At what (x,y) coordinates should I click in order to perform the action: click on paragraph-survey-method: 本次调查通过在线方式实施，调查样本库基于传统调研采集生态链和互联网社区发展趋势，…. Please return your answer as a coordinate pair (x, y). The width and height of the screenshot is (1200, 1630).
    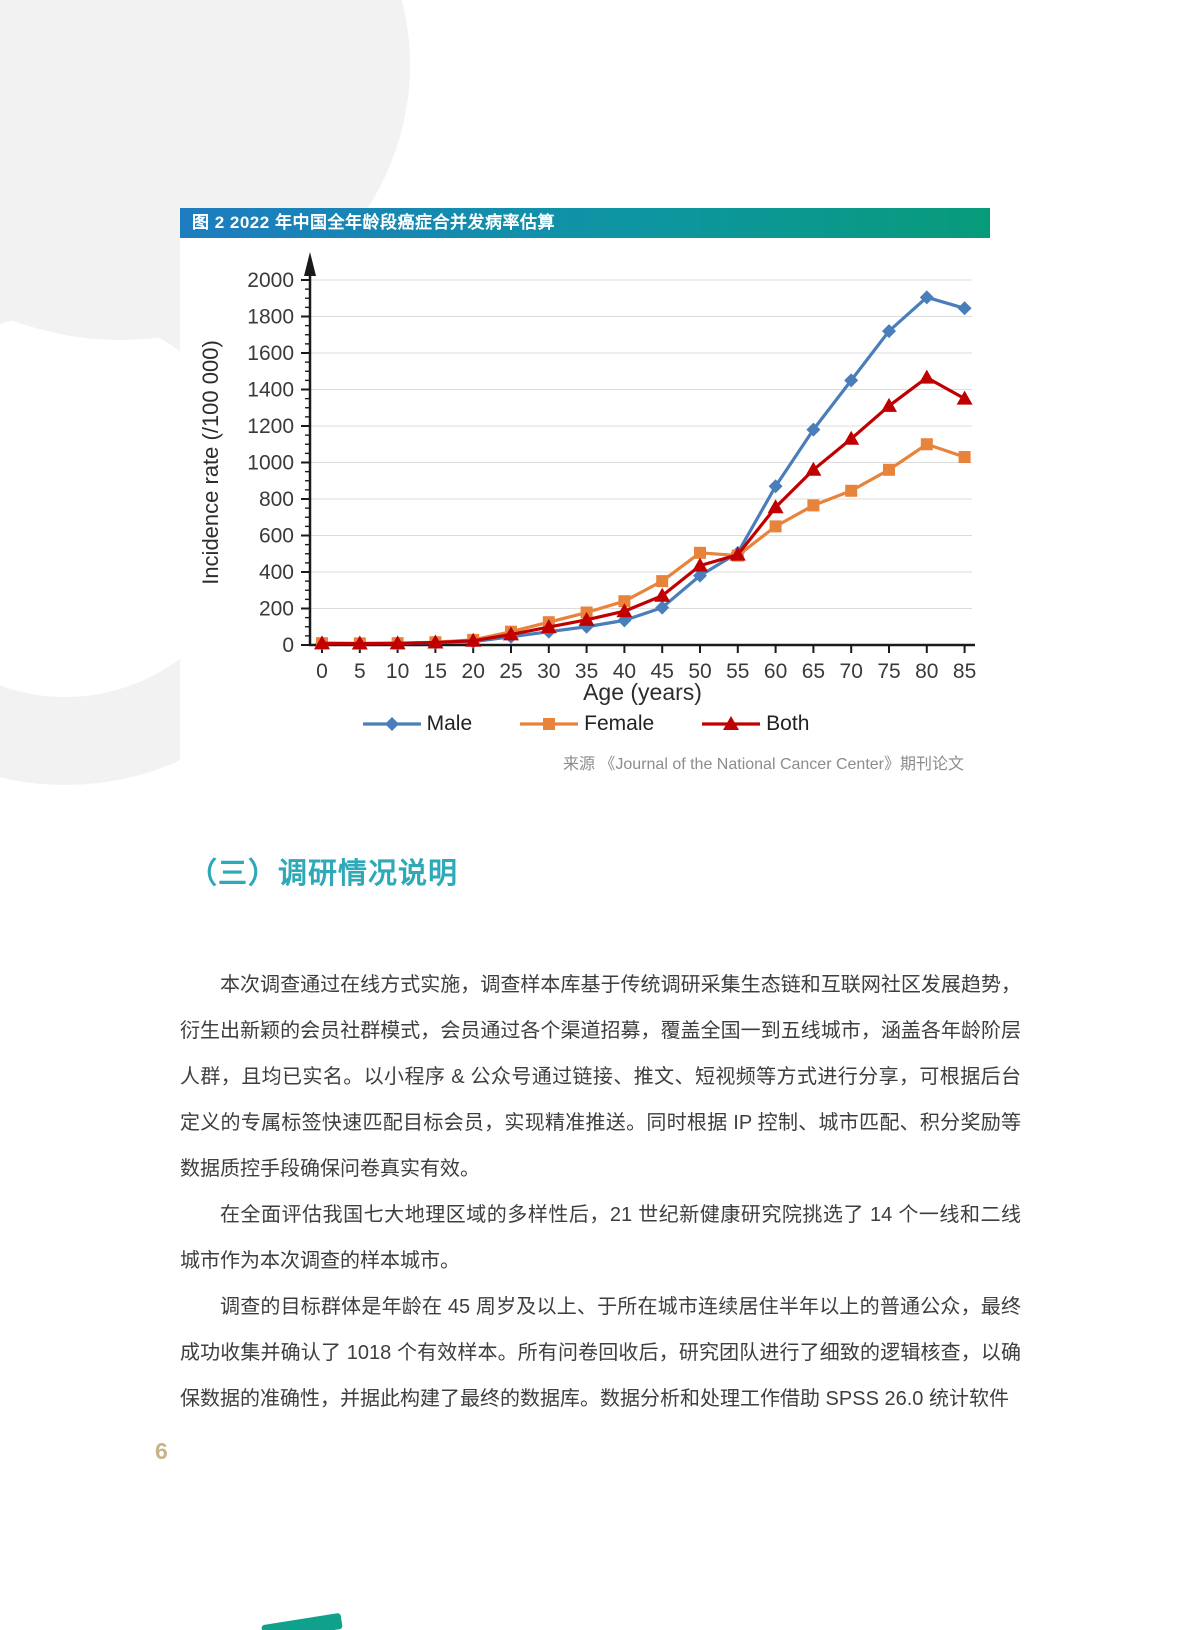
    Looking at the image, I should click on (600, 1077).